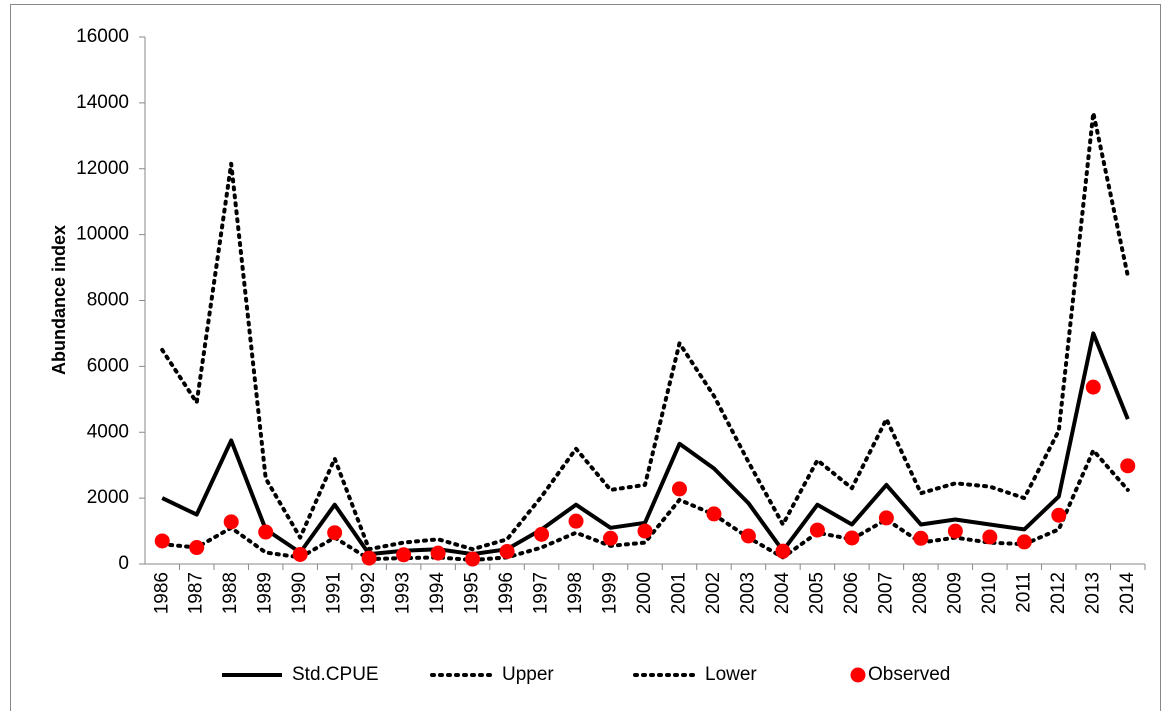 This screenshot has height=711, width=1168. I want to click on x-tick-label: 2011, so click(1023, 592).